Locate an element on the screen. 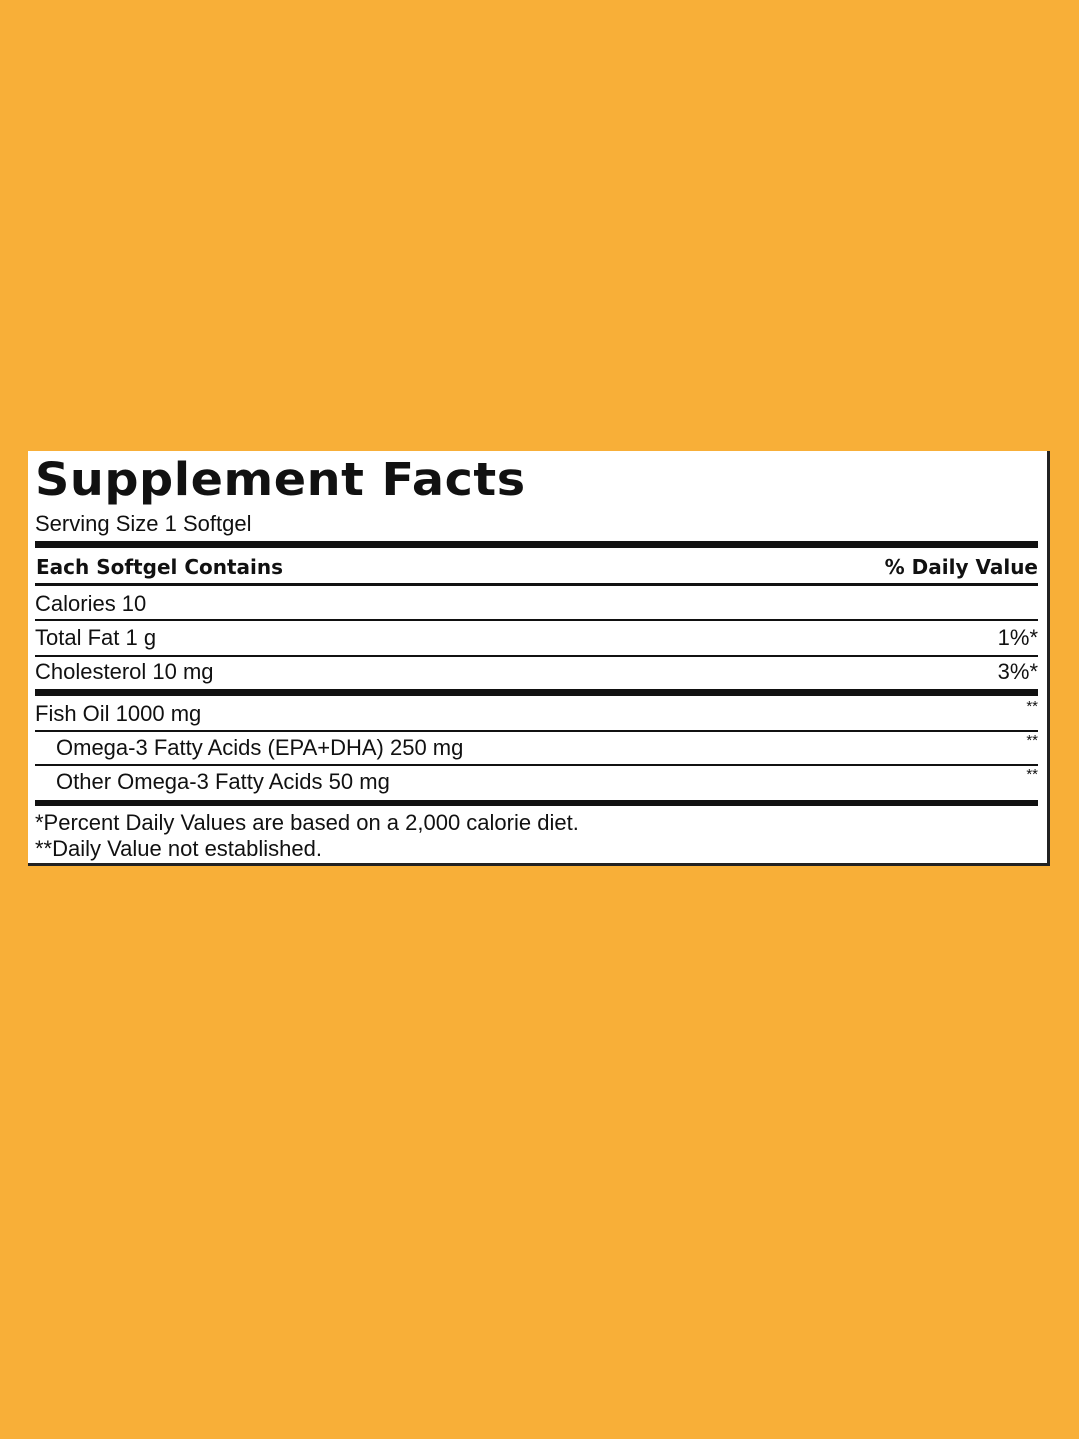 Image resolution: width=1079 pixels, height=1439 pixels. row-name: Cholesterol 10 mg is located at coordinates (124, 671).